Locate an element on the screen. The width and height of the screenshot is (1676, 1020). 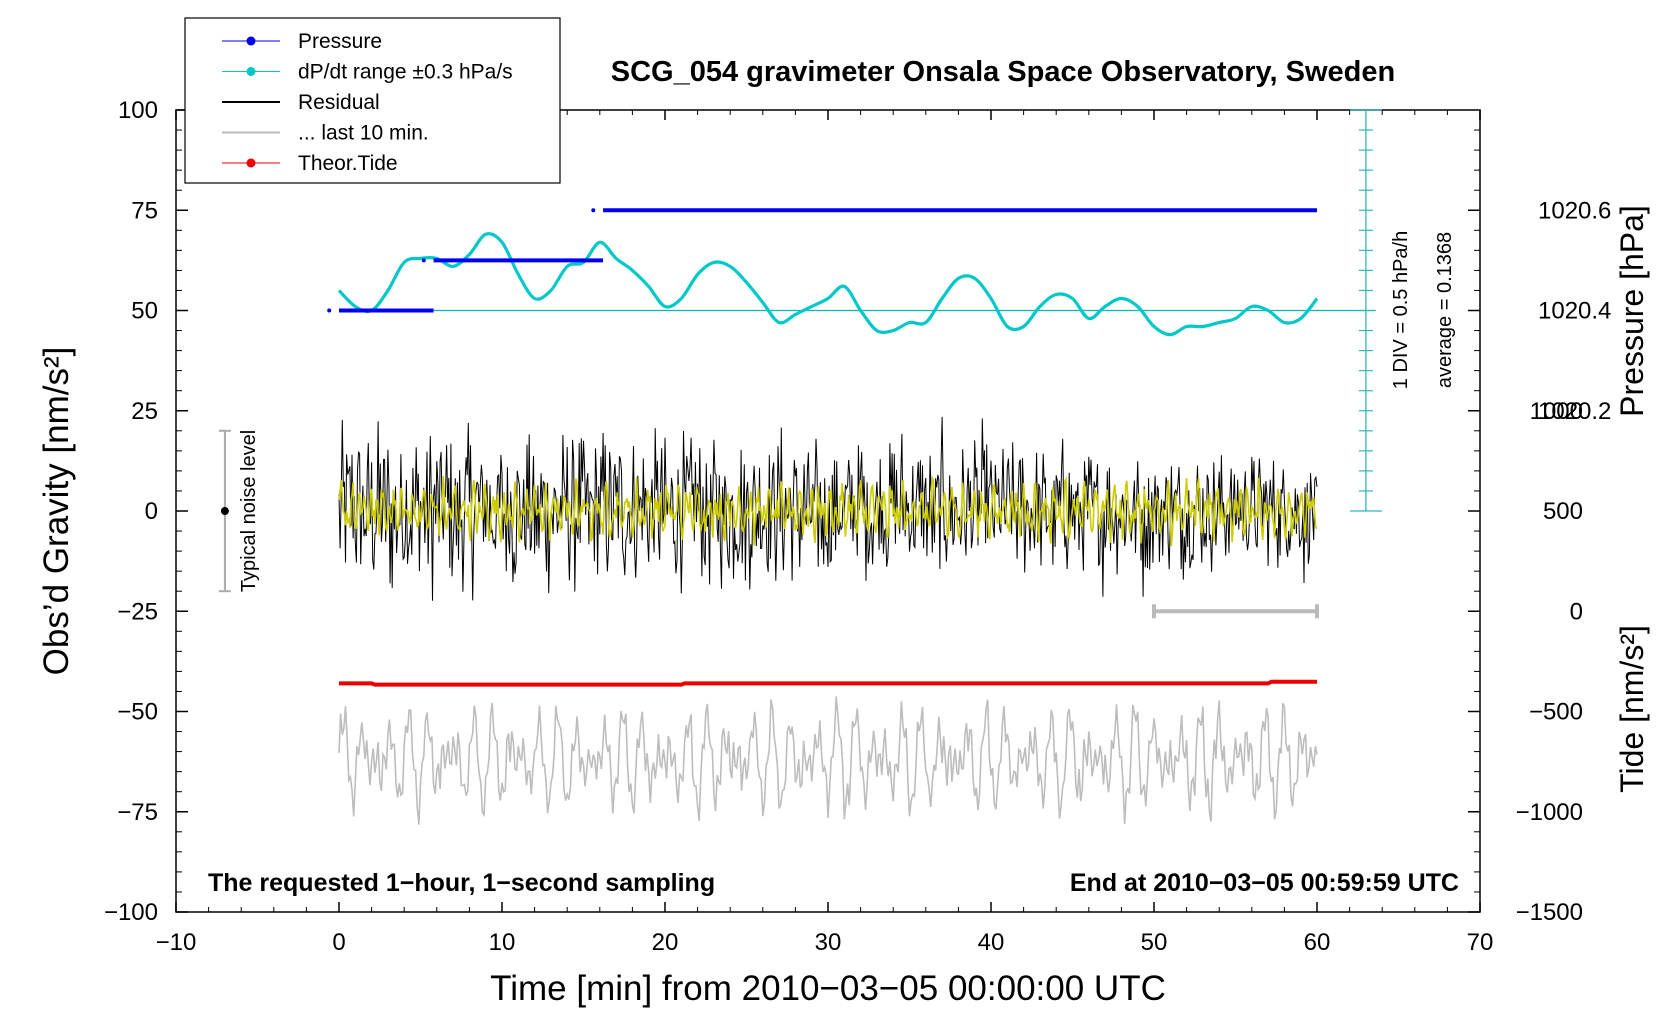
pressure-series is located at coordinates (822, 260).